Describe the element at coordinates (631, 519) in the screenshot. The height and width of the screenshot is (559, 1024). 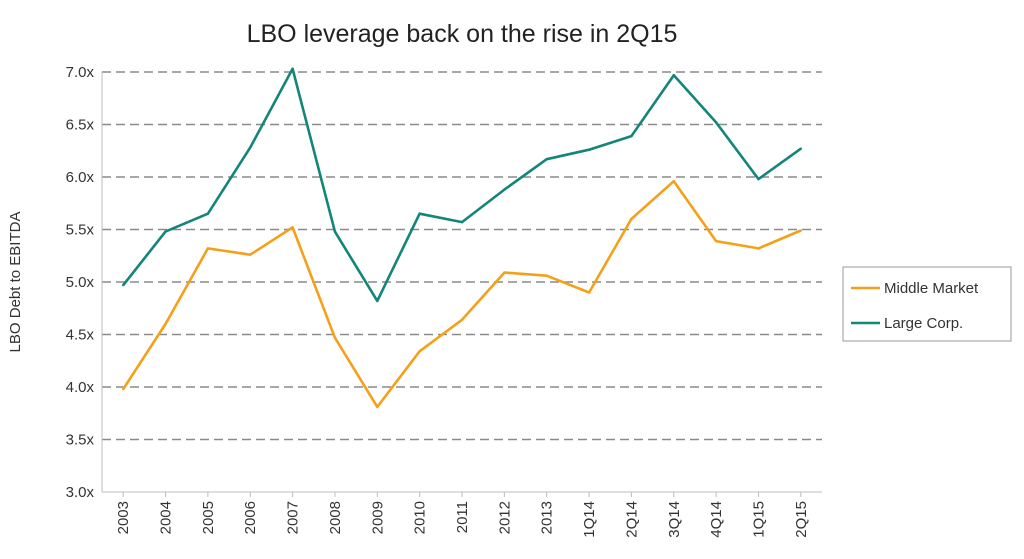
I see `x-tick-label: 2Q14` at that location.